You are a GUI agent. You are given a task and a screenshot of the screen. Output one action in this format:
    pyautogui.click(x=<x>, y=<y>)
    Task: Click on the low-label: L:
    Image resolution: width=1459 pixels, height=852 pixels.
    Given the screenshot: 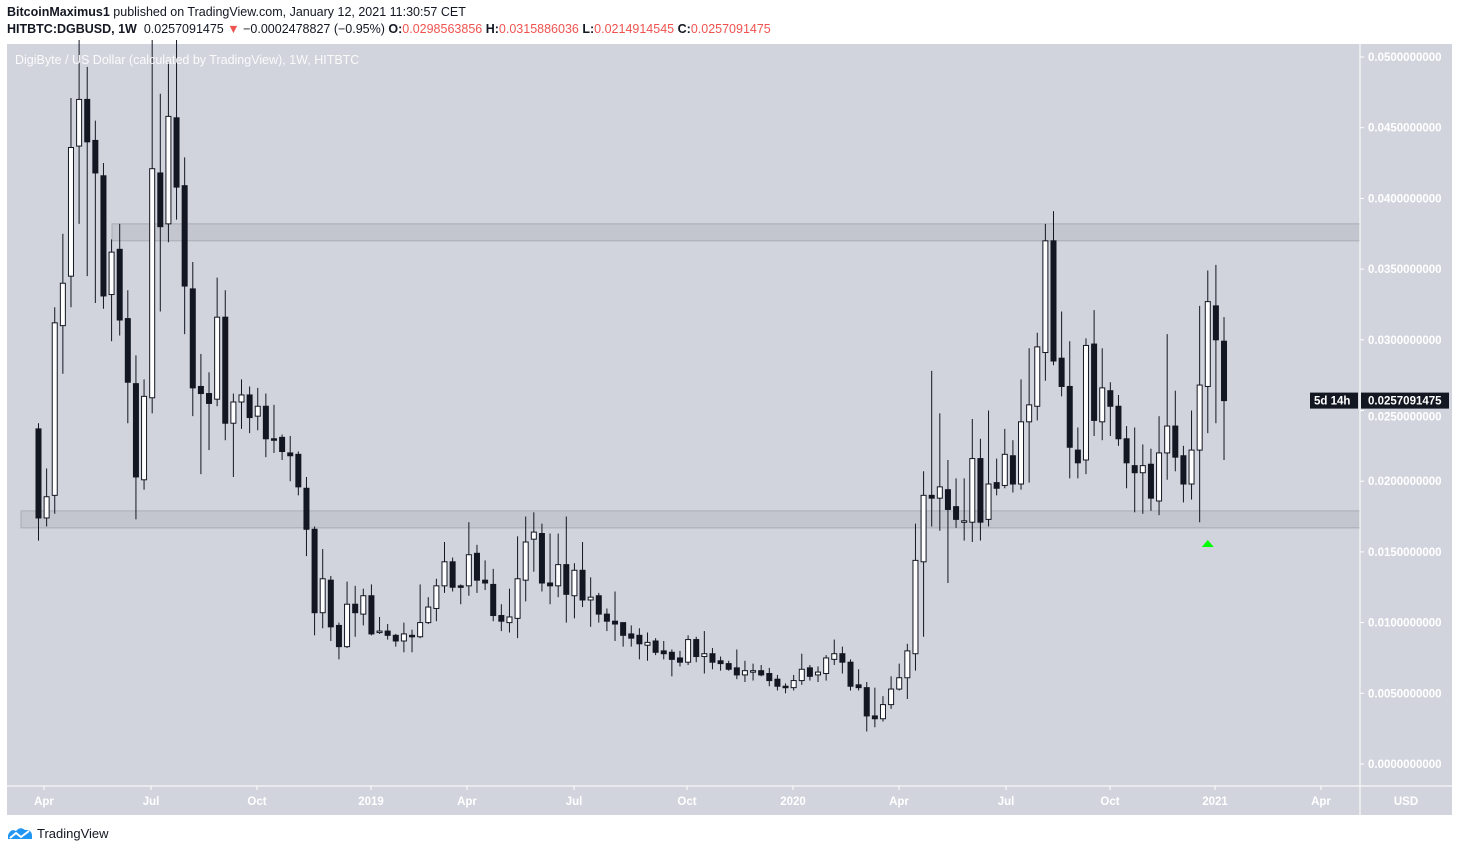 What is the action you would take?
    pyautogui.click(x=588, y=29)
    